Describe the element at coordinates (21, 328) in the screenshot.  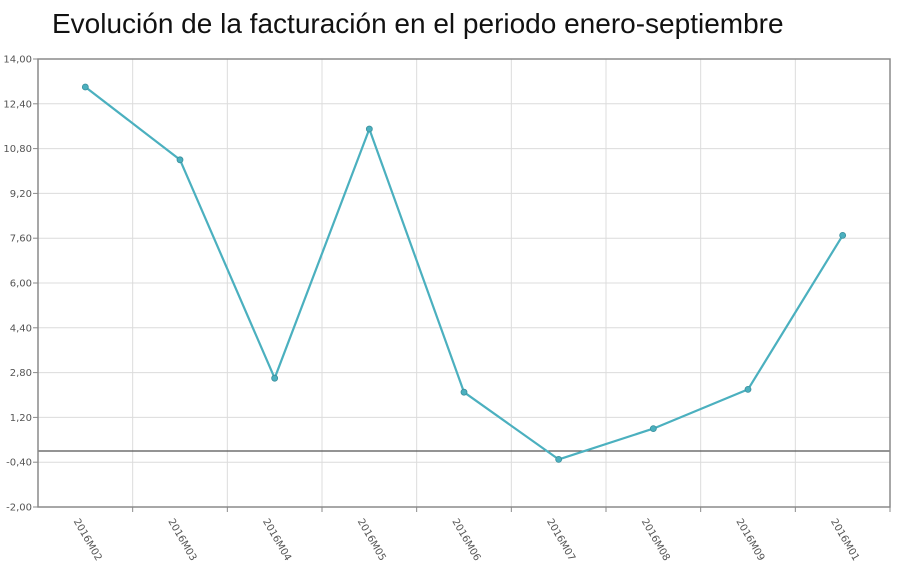
I see `y-tick-label: 4,40` at that location.